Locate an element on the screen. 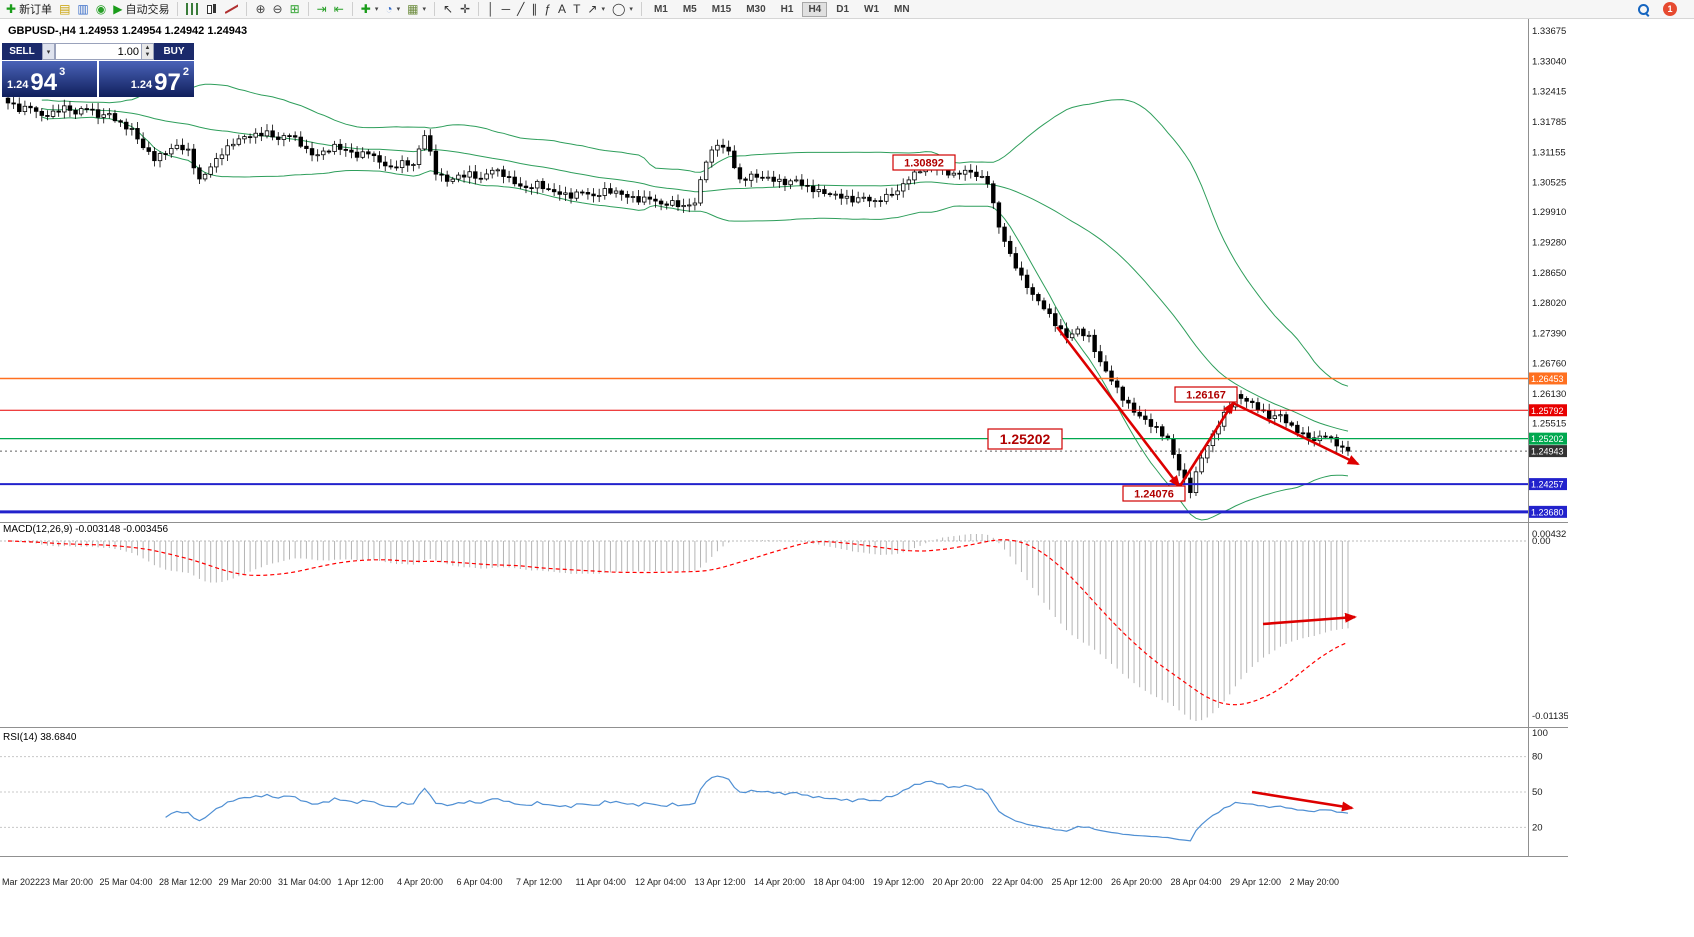 This screenshot has width=1694, height=937. candlestick-chart-button is located at coordinates (211, 9).